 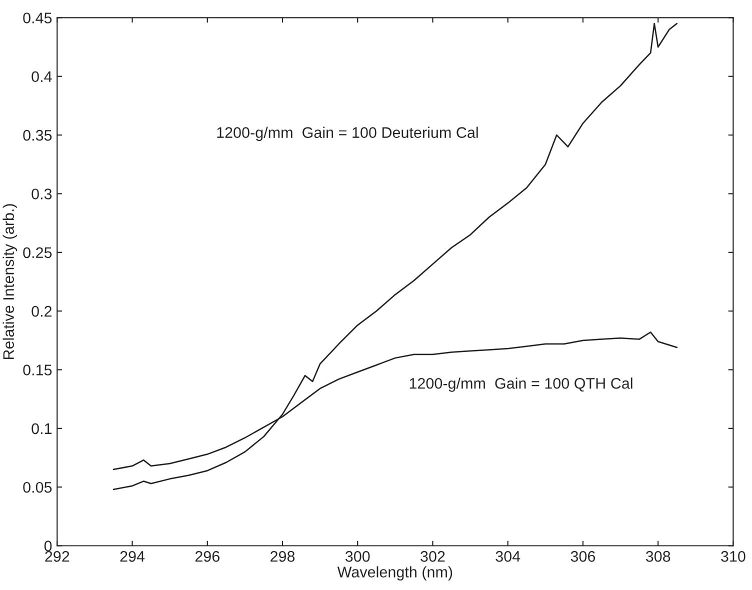 I want to click on y-tick-label: 0.35, so click(x=37, y=135).